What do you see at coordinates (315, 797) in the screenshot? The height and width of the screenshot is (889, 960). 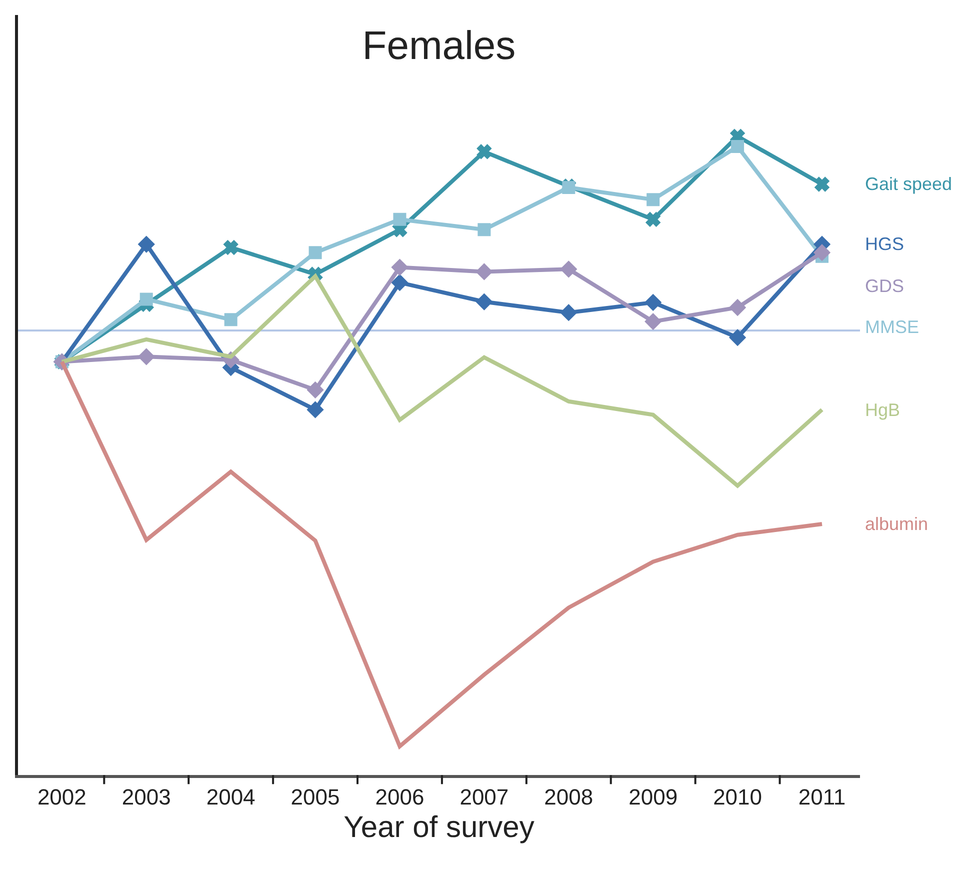 I see `x-tick-label: 2005` at bounding box center [315, 797].